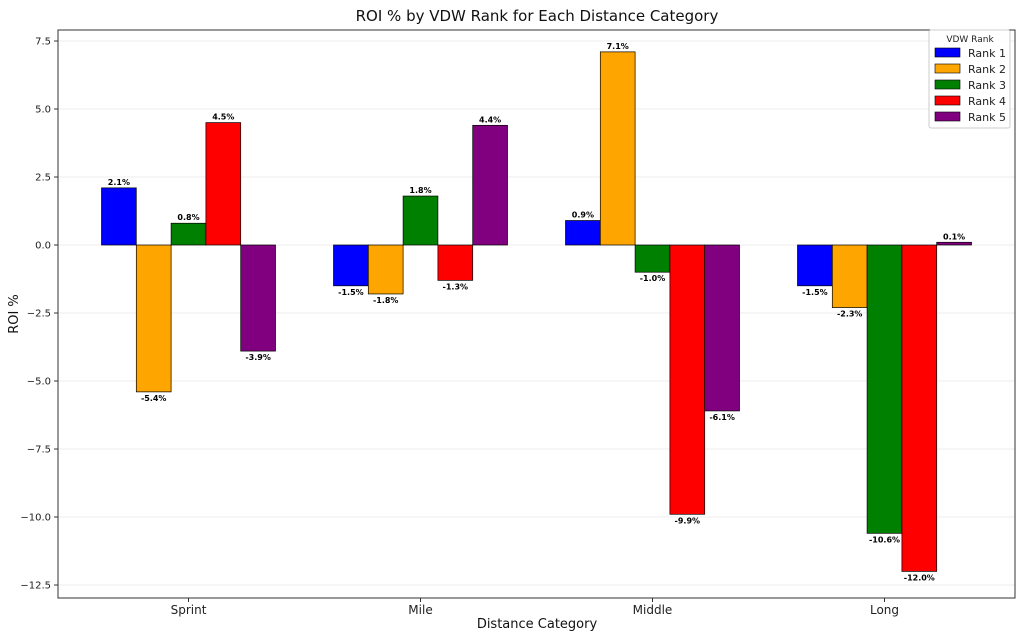 Image resolution: width=1024 pixels, height=644 pixels. What do you see at coordinates (987, 117) in the screenshot?
I see `legend-label: Rank 5` at bounding box center [987, 117].